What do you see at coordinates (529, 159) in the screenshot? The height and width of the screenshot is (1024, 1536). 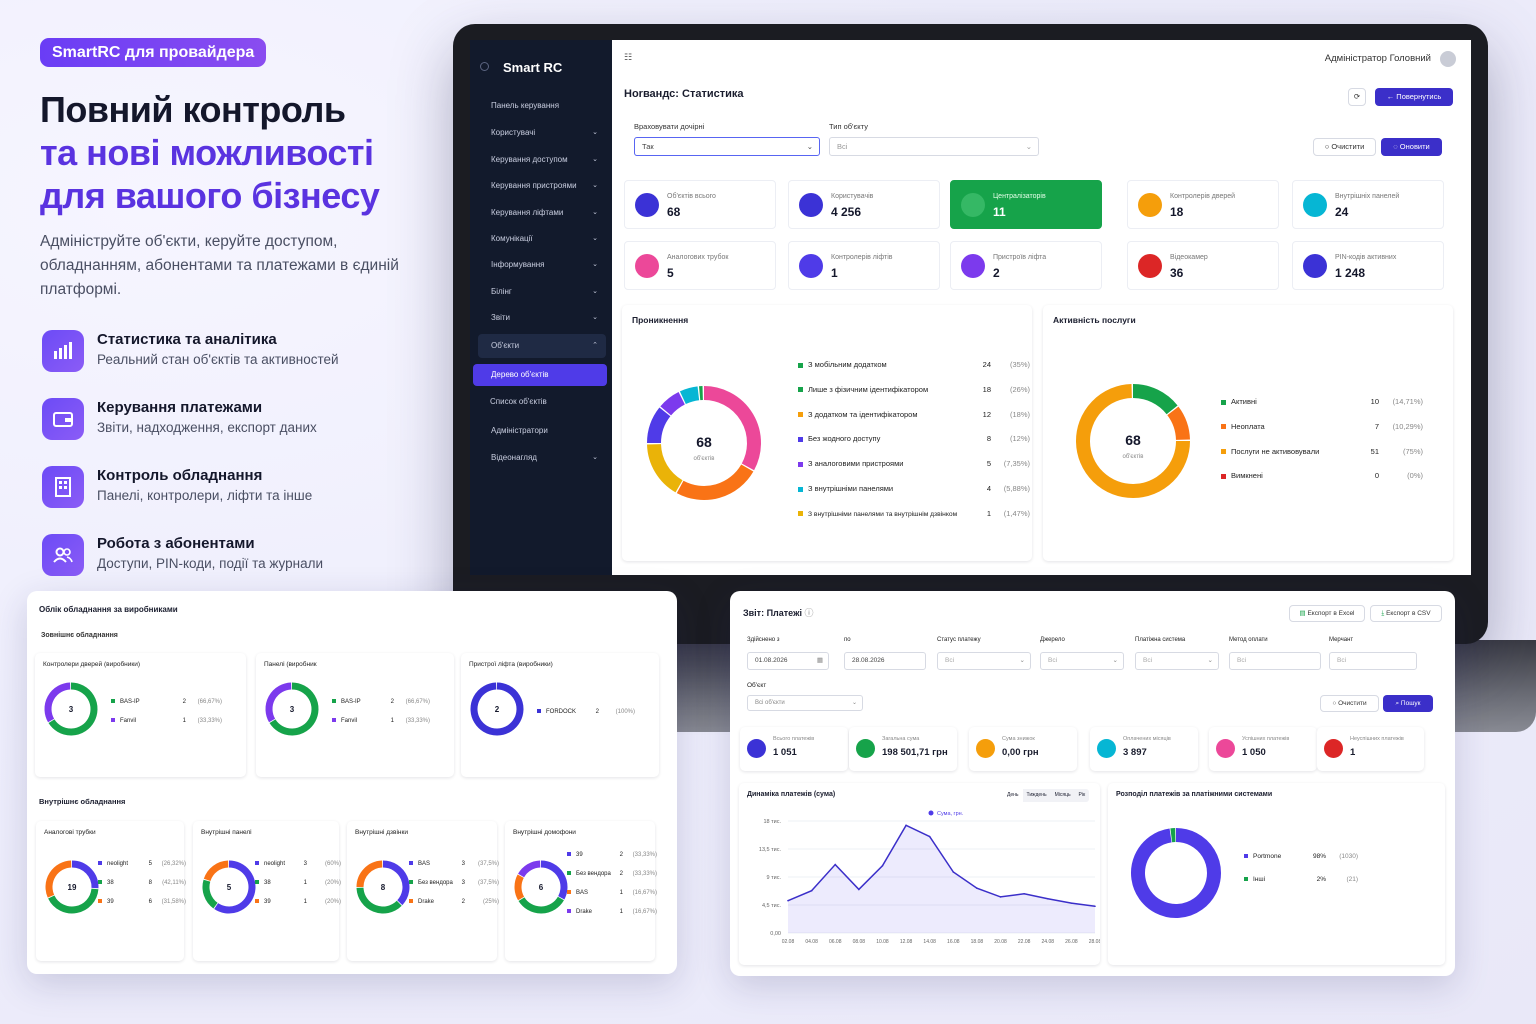 I see `sidebar-item-label: Керування доступом` at bounding box center [529, 159].